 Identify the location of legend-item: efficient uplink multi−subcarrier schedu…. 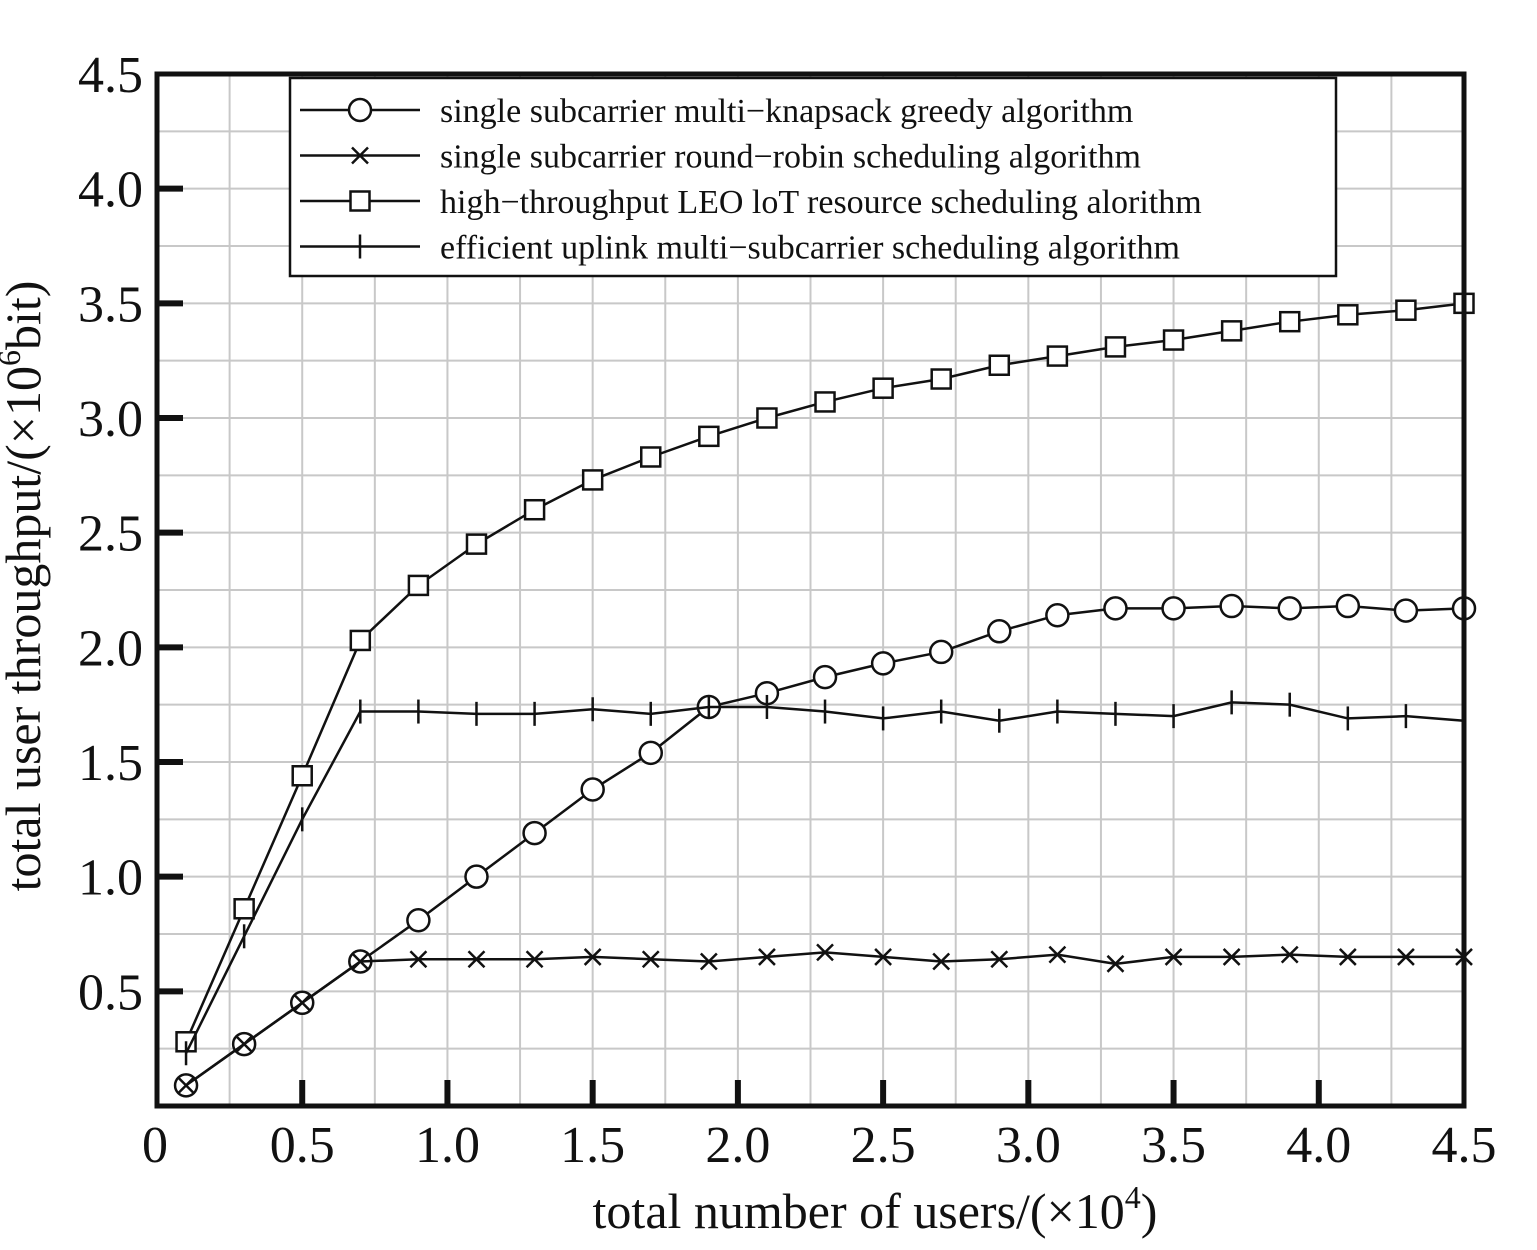
(740, 248).